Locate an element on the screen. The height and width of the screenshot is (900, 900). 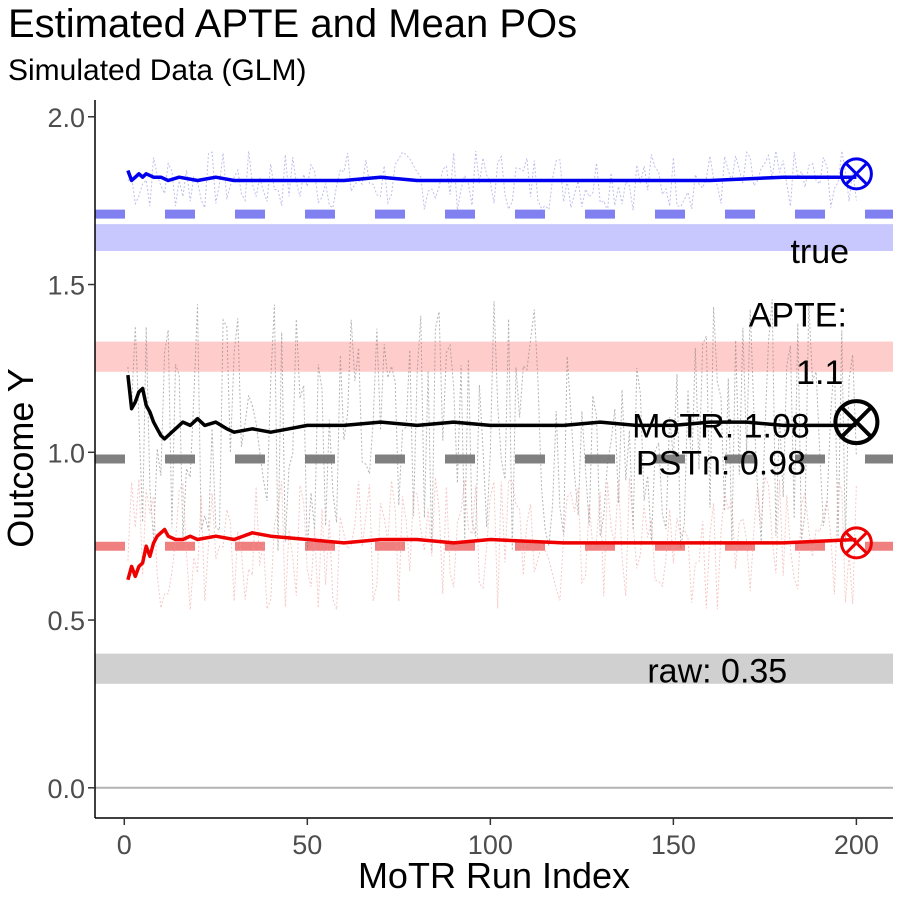
apte-final-marker-circle is located at coordinates (856, 422).